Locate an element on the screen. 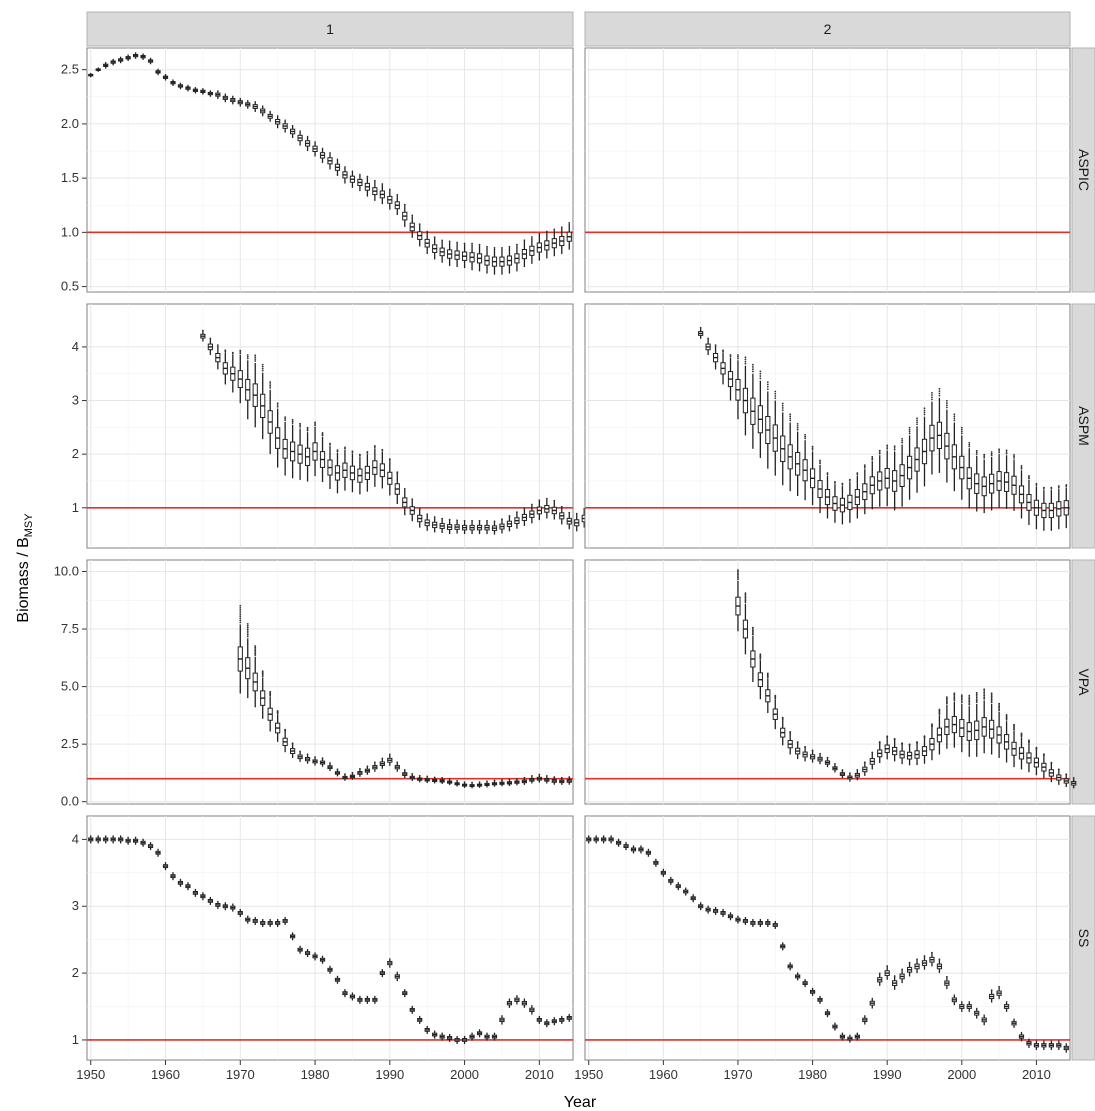 This screenshot has height=1111, width=1095. boxplot-1971 is located at coordinates (248, 104).